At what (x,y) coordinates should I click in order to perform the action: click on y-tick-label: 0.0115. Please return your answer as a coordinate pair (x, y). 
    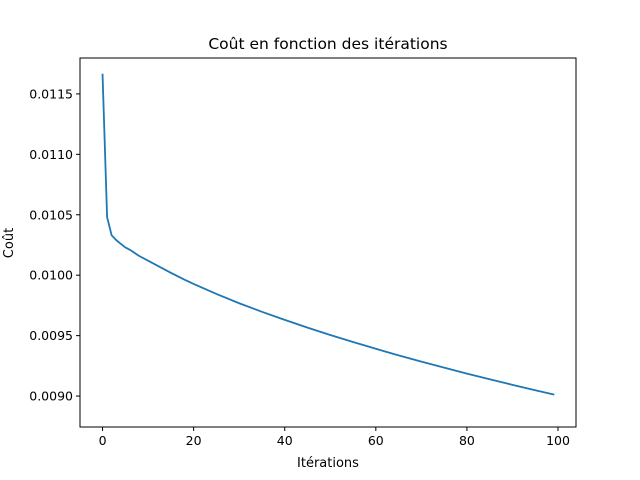
    Looking at the image, I should click on (51, 93).